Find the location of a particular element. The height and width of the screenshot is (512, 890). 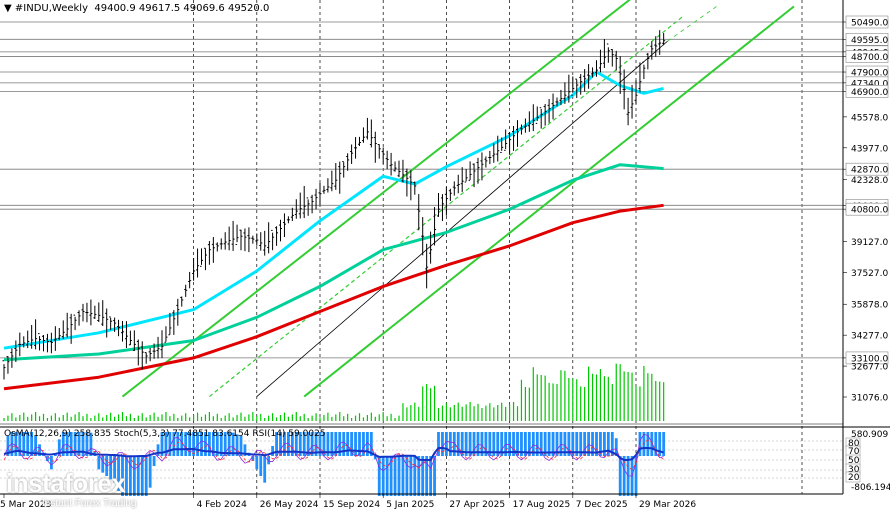

price-tick-label: 45578.0 is located at coordinates (869, 118).